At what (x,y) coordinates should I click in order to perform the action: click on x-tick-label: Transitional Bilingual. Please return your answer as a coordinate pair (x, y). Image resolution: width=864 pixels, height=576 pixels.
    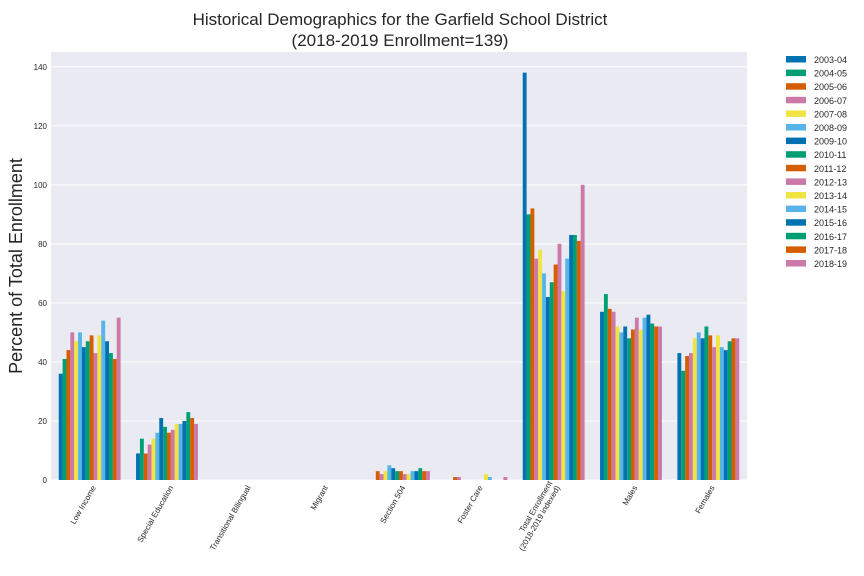
    Looking at the image, I should click on (230, 518).